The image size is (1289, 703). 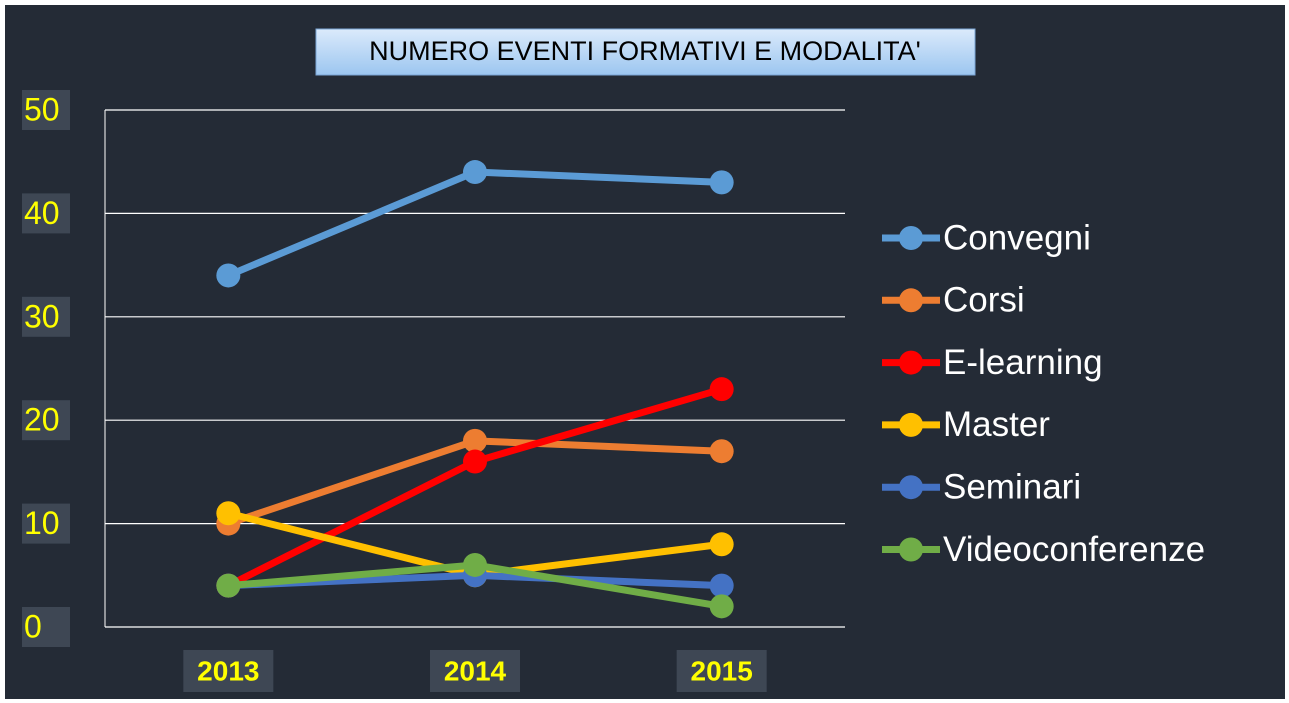 I want to click on title-box, so click(x=645, y=52).